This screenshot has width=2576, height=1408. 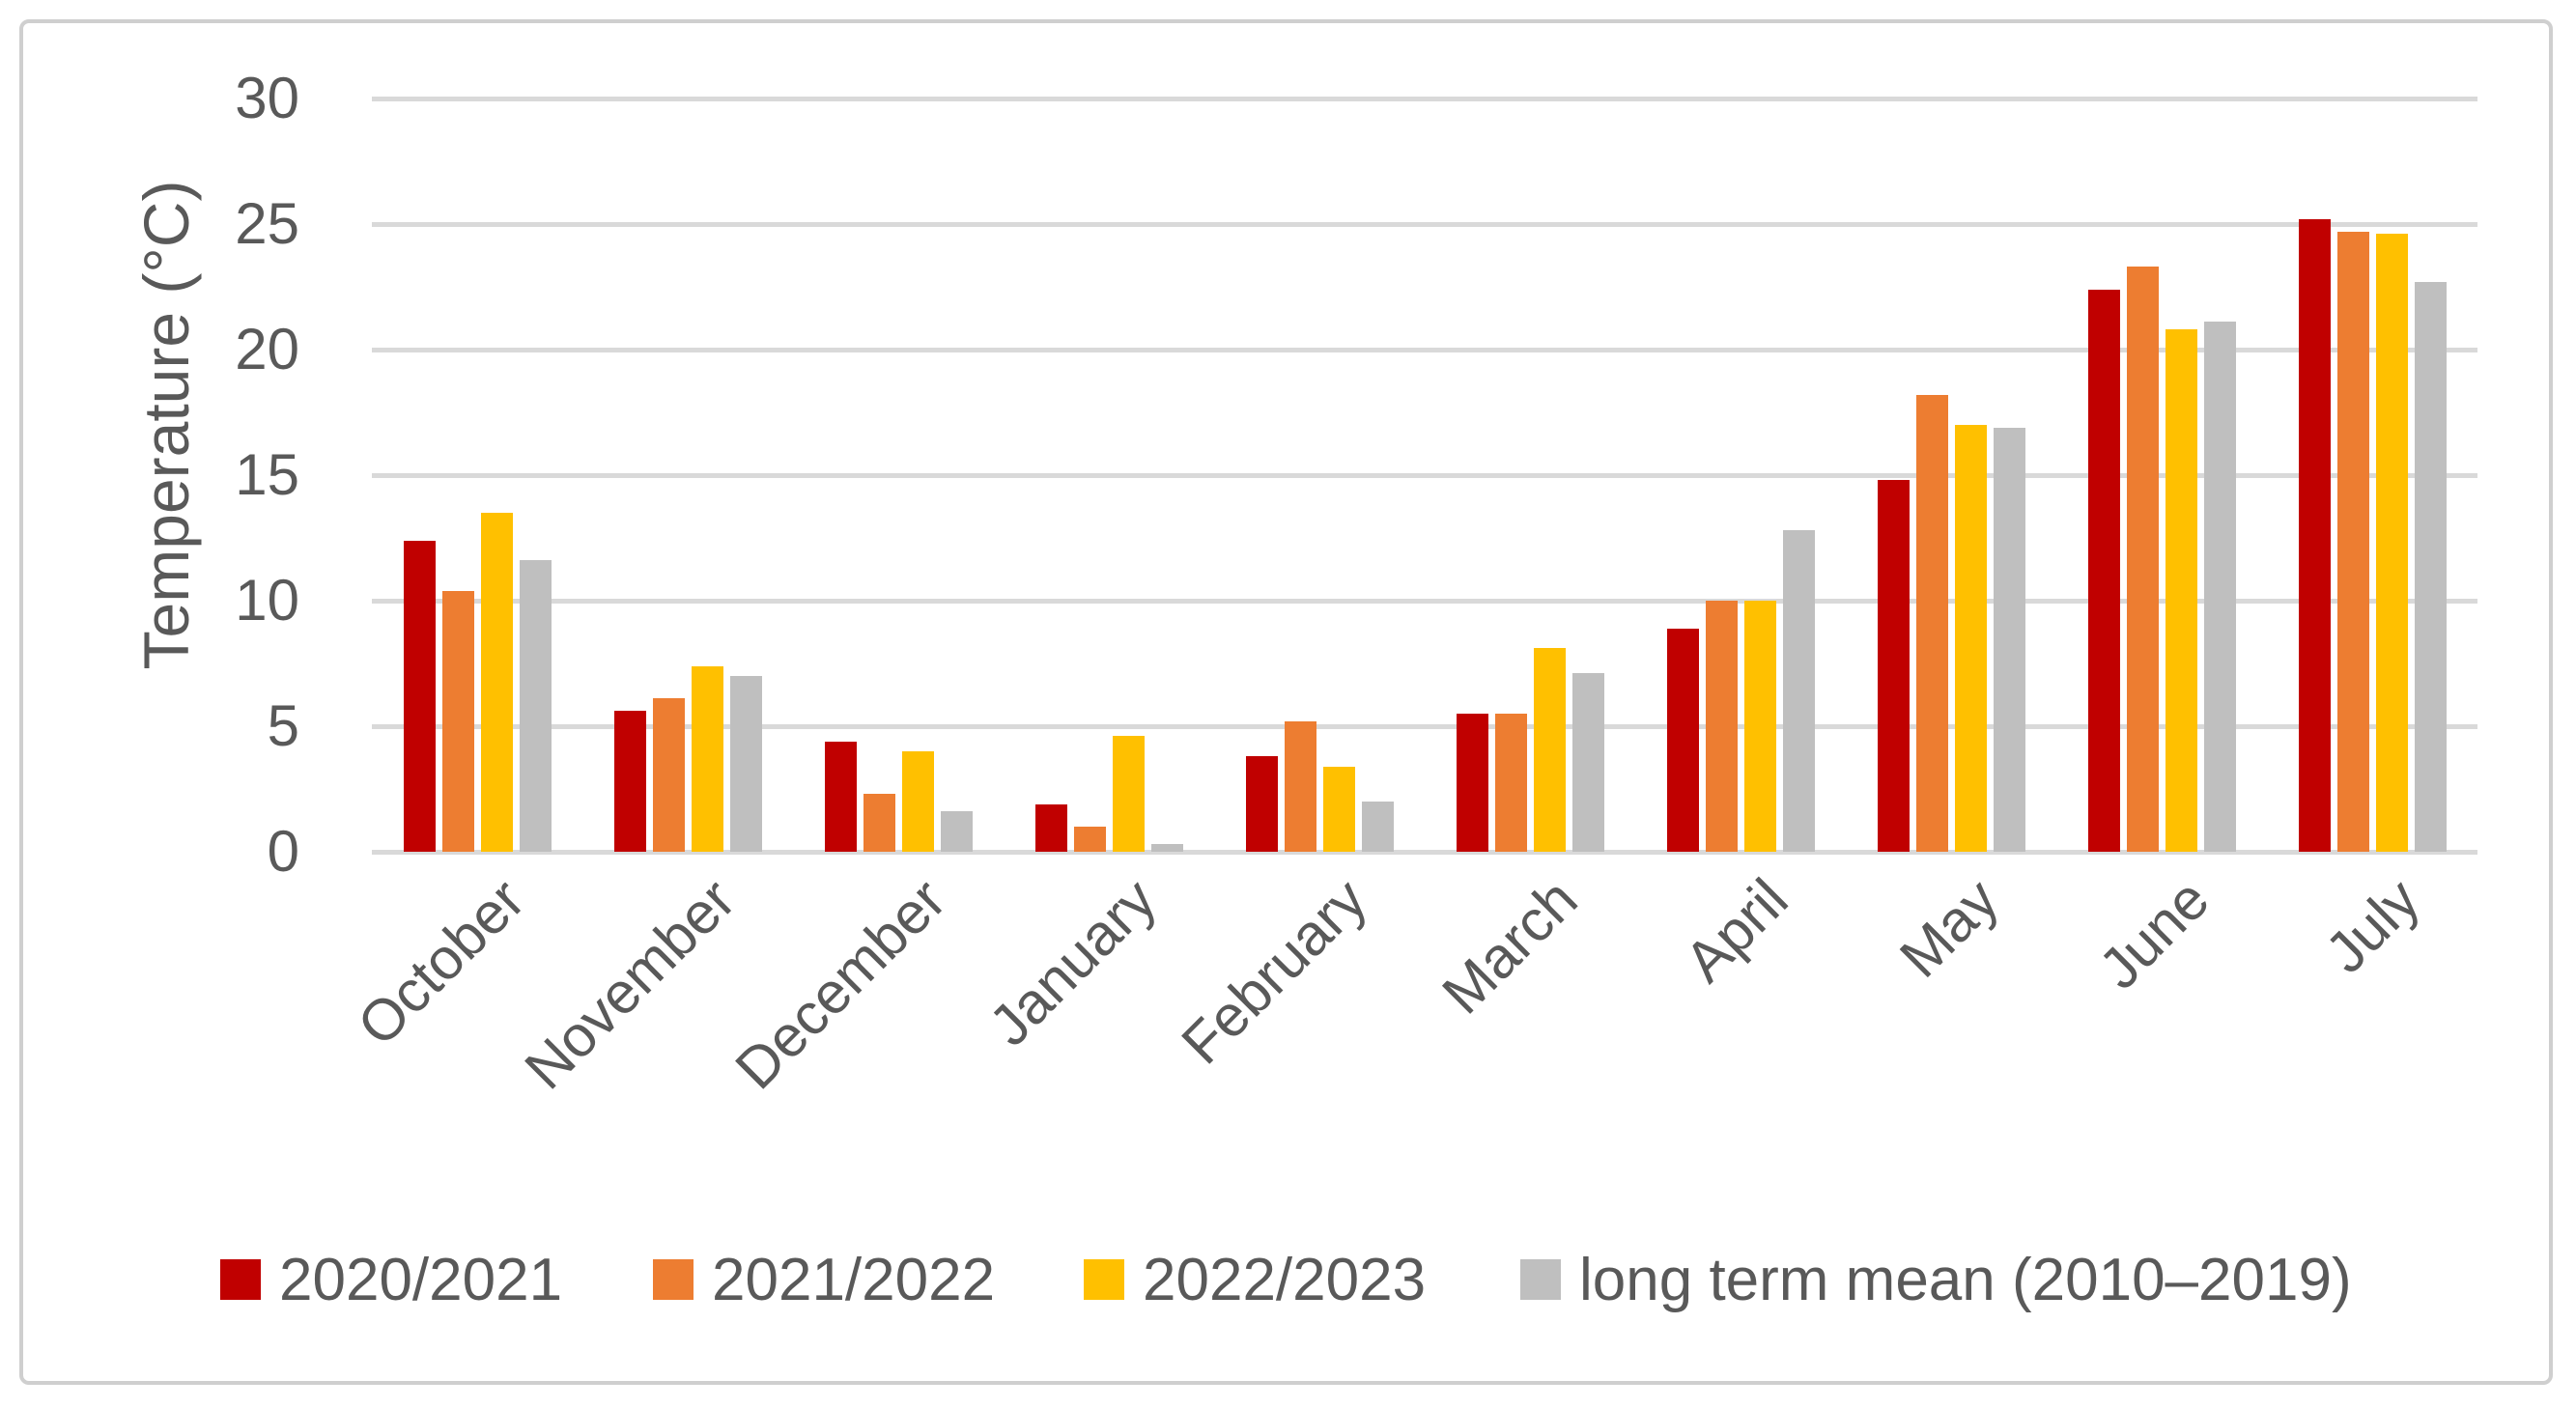 I want to click on y-axis-title: Temperature (°C), so click(x=166, y=425).